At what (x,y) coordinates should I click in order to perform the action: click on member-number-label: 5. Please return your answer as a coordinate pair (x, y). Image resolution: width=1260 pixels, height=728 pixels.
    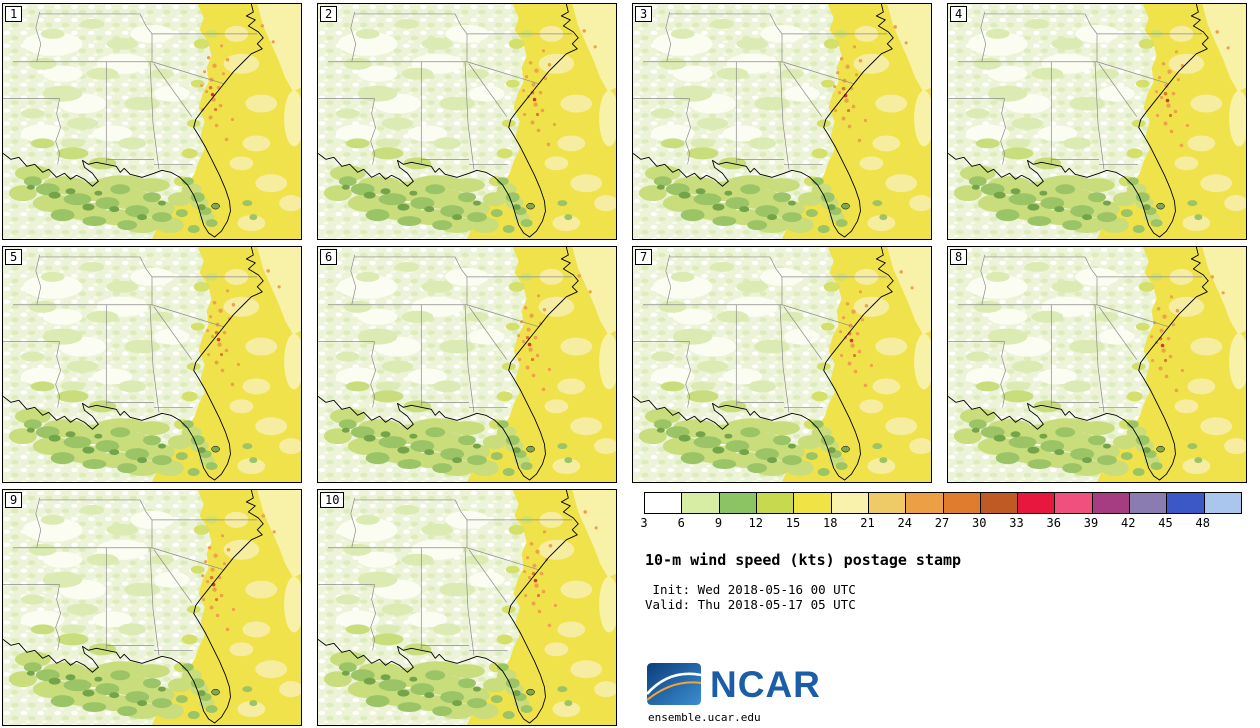
    Looking at the image, I should click on (14, 257).